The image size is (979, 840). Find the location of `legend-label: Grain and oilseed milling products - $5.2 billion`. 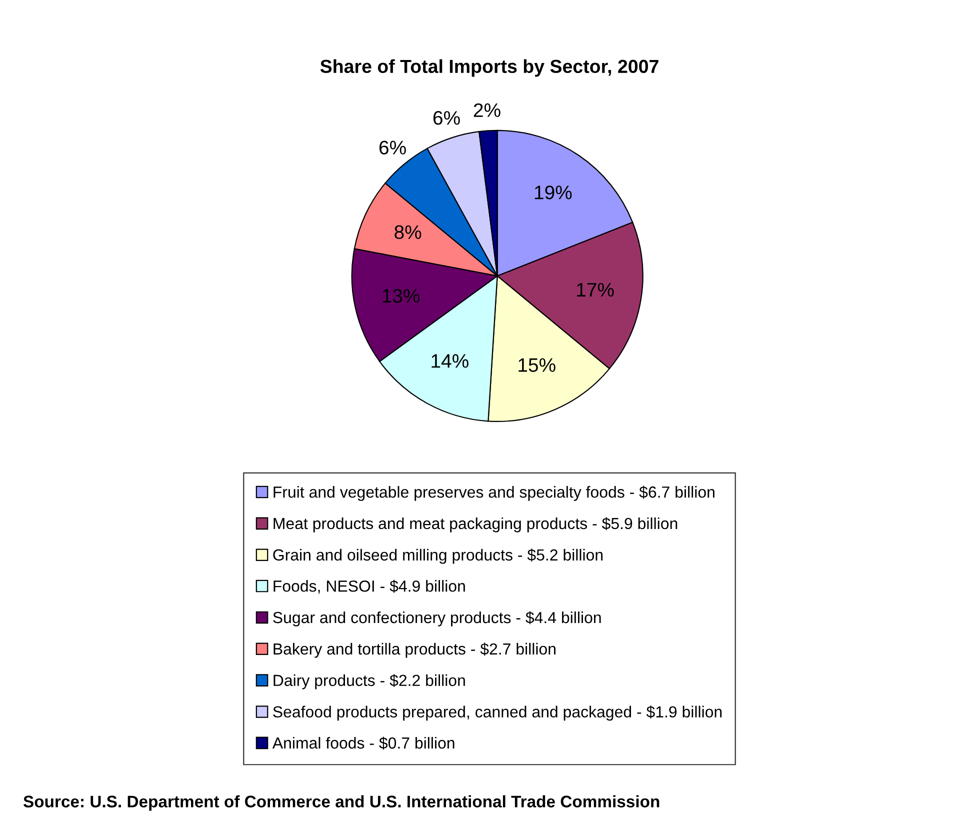

legend-label: Grain and oilseed milling products - $5.2 billion is located at coordinates (438, 556).